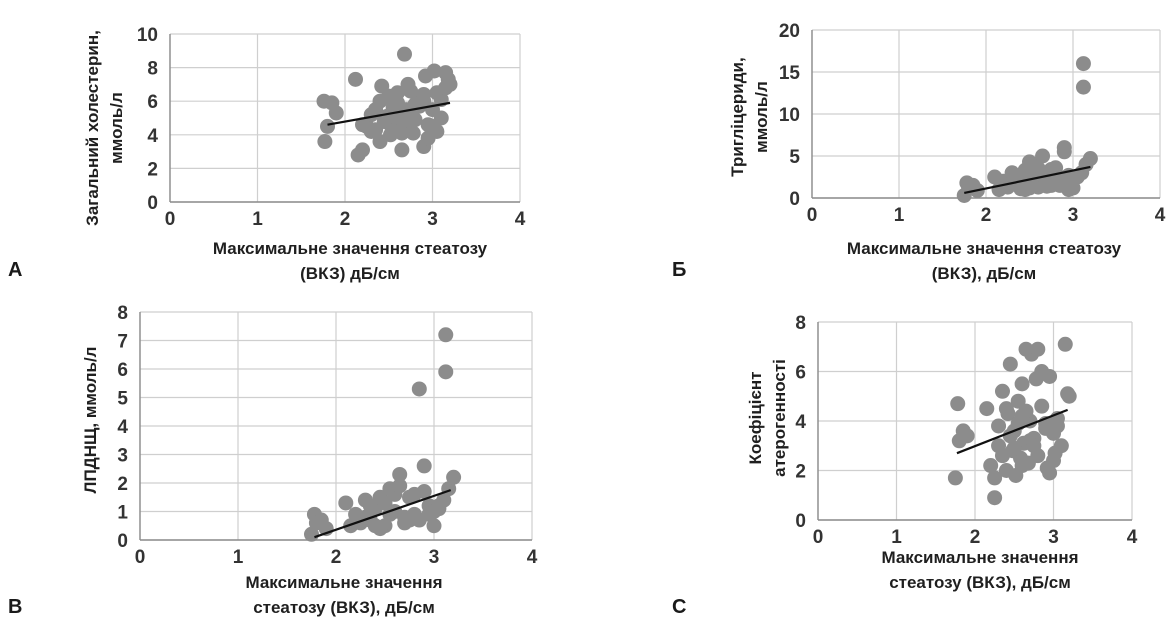  Describe the element at coordinates (789, 31) in the screenshot. I see `y-tick-label: 20` at that location.